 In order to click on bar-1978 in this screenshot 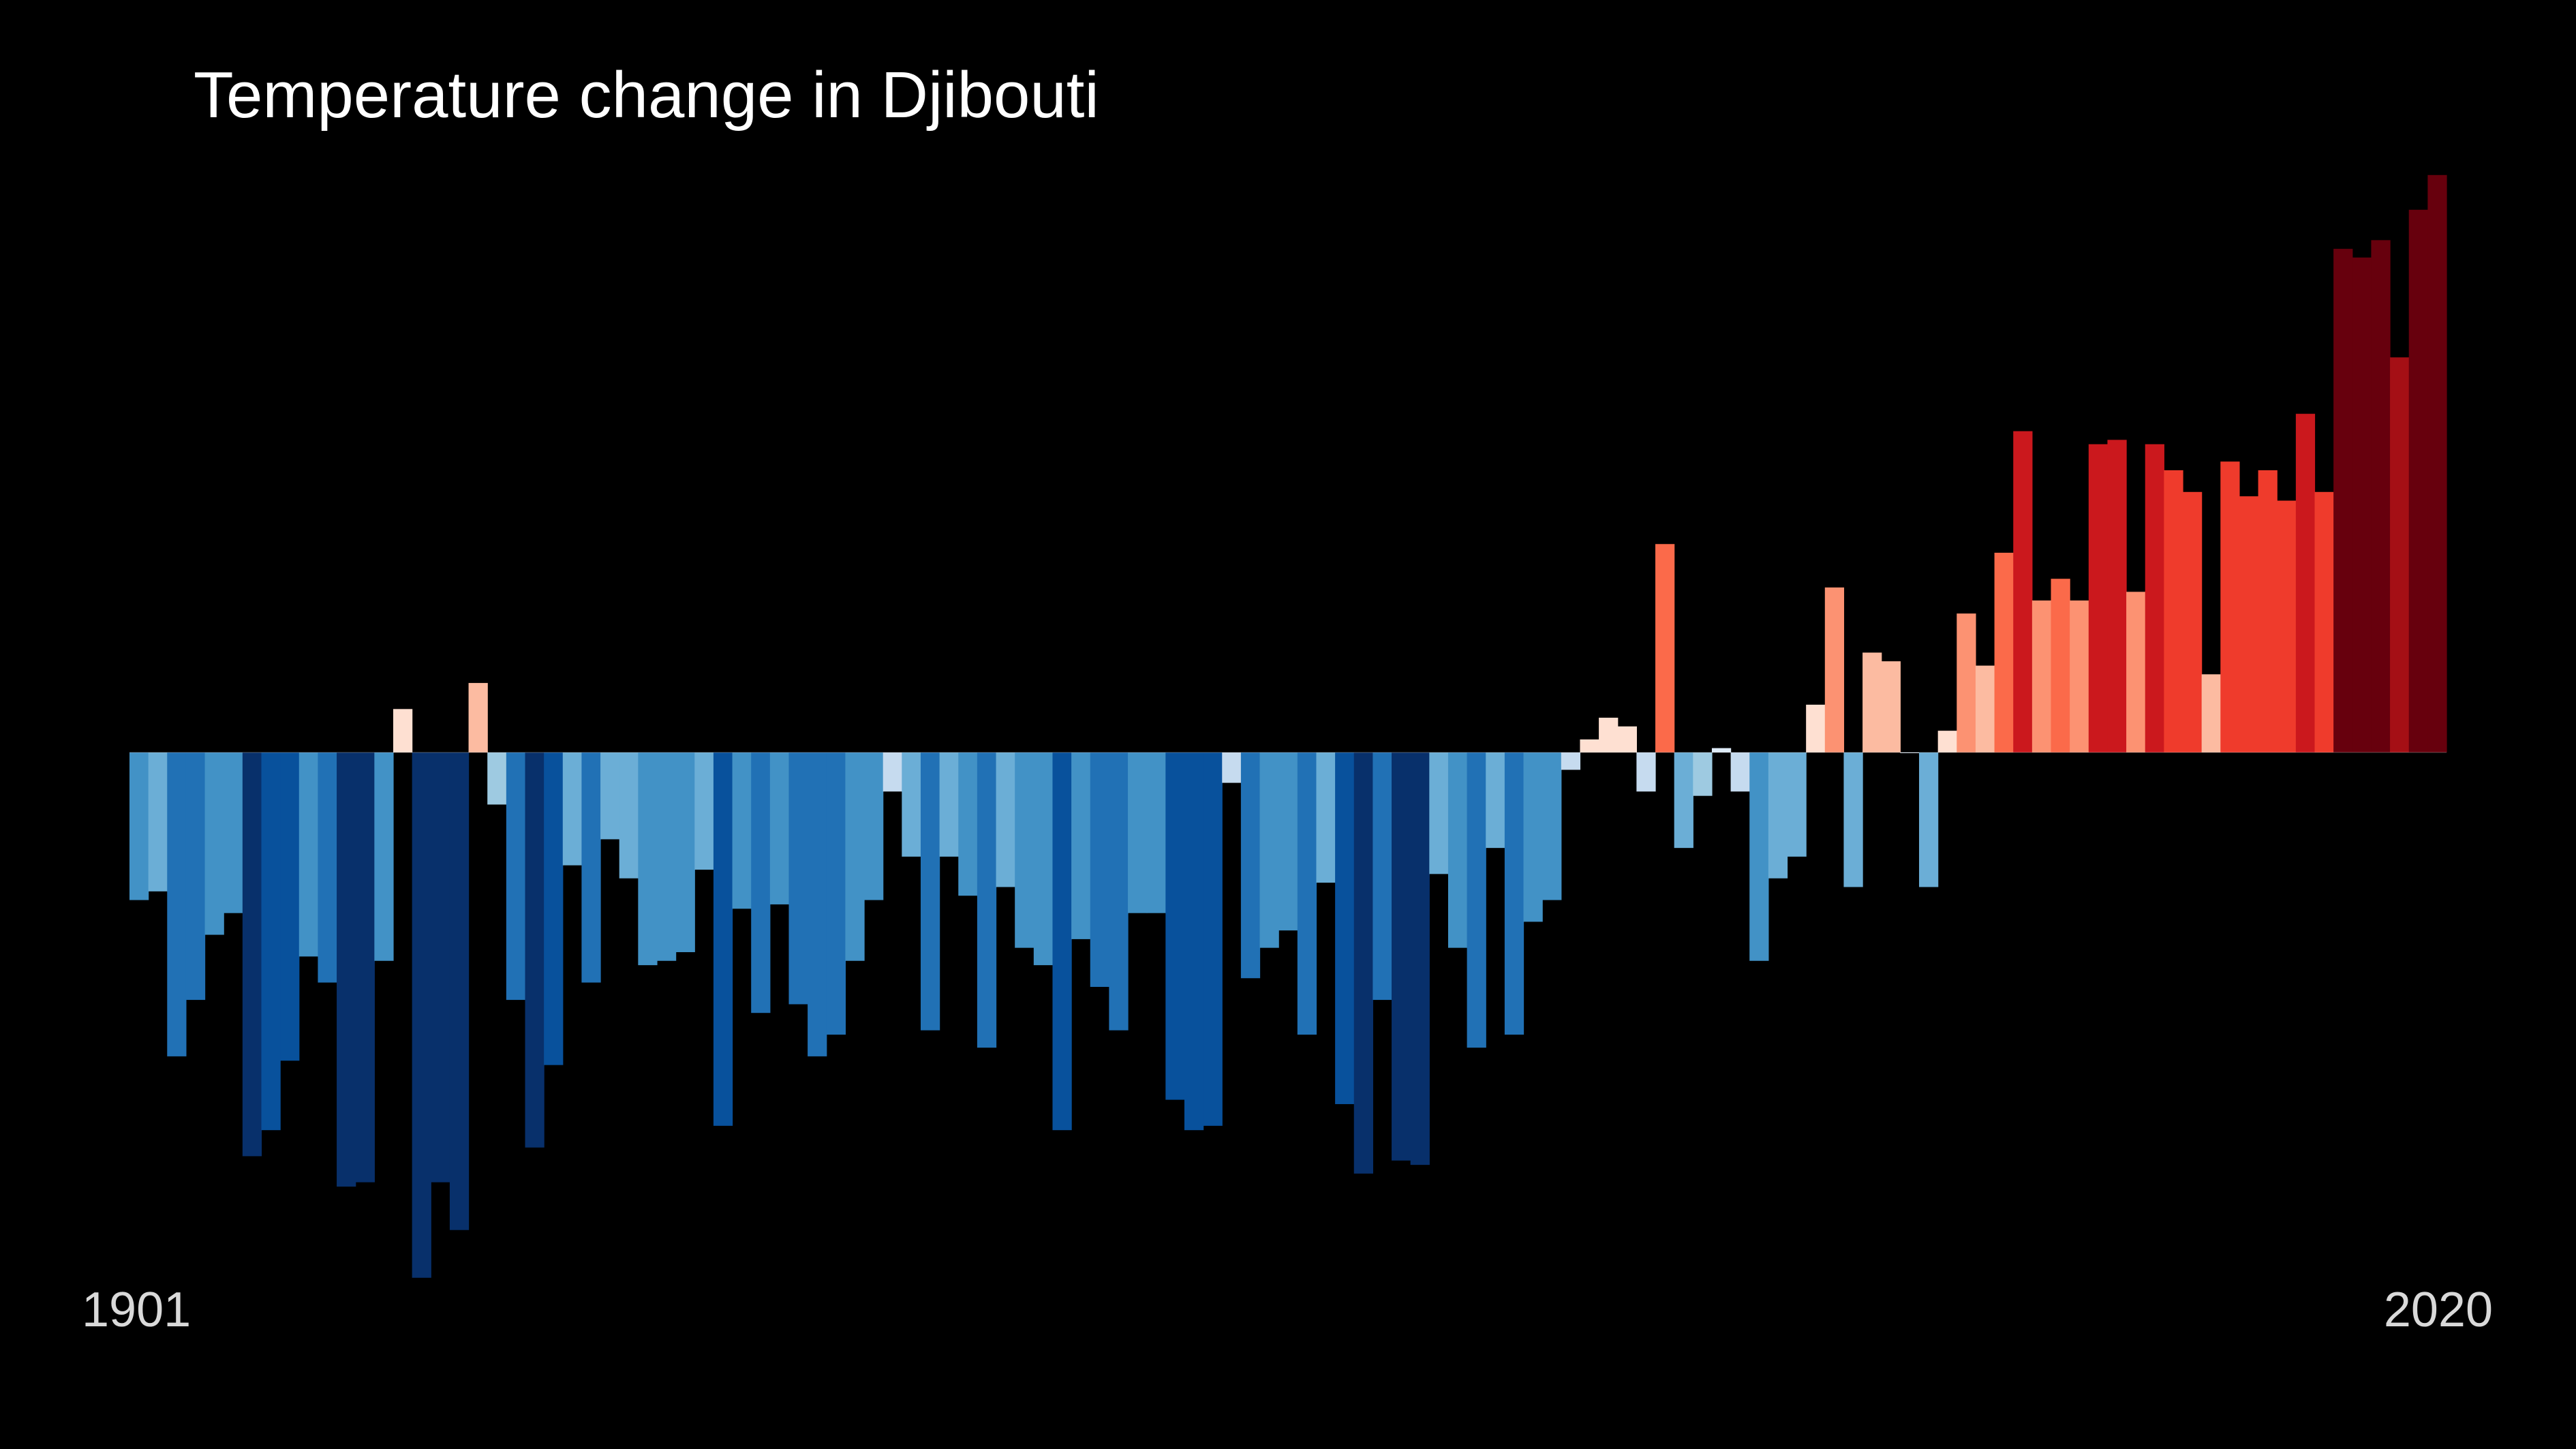, I will do `click(1589, 745)`.